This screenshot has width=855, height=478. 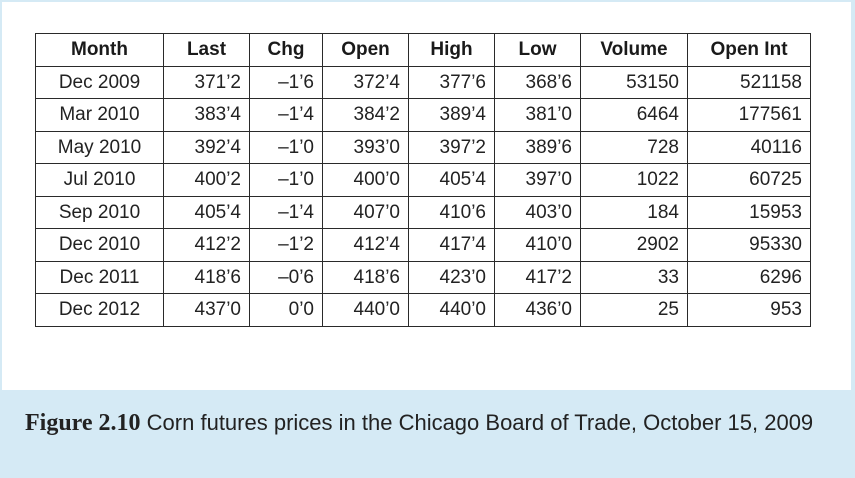 What do you see at coordinates (99, 277) in the screenshot?
I see `cell-month: Dec 2011` at bounding box center [99, 277].